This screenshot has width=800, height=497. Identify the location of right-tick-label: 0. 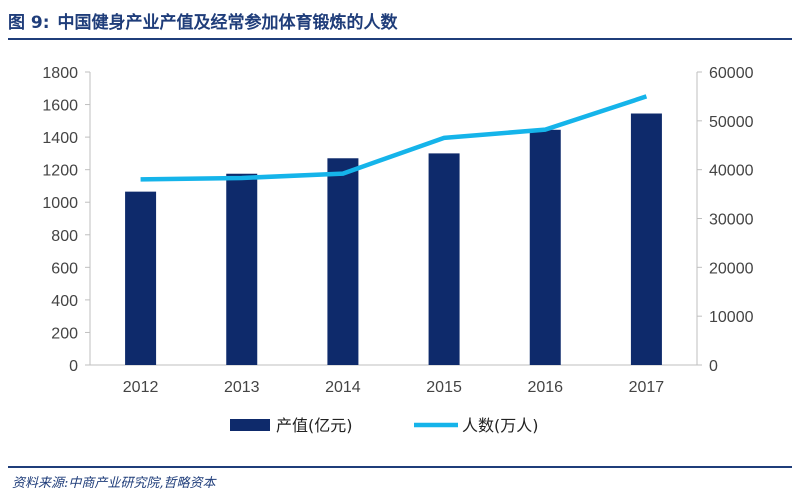
(713, 366).